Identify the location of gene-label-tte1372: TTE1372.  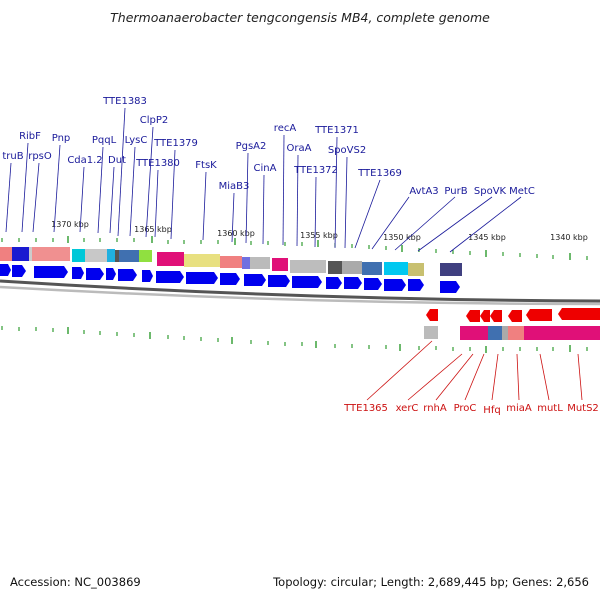
(315, 170).